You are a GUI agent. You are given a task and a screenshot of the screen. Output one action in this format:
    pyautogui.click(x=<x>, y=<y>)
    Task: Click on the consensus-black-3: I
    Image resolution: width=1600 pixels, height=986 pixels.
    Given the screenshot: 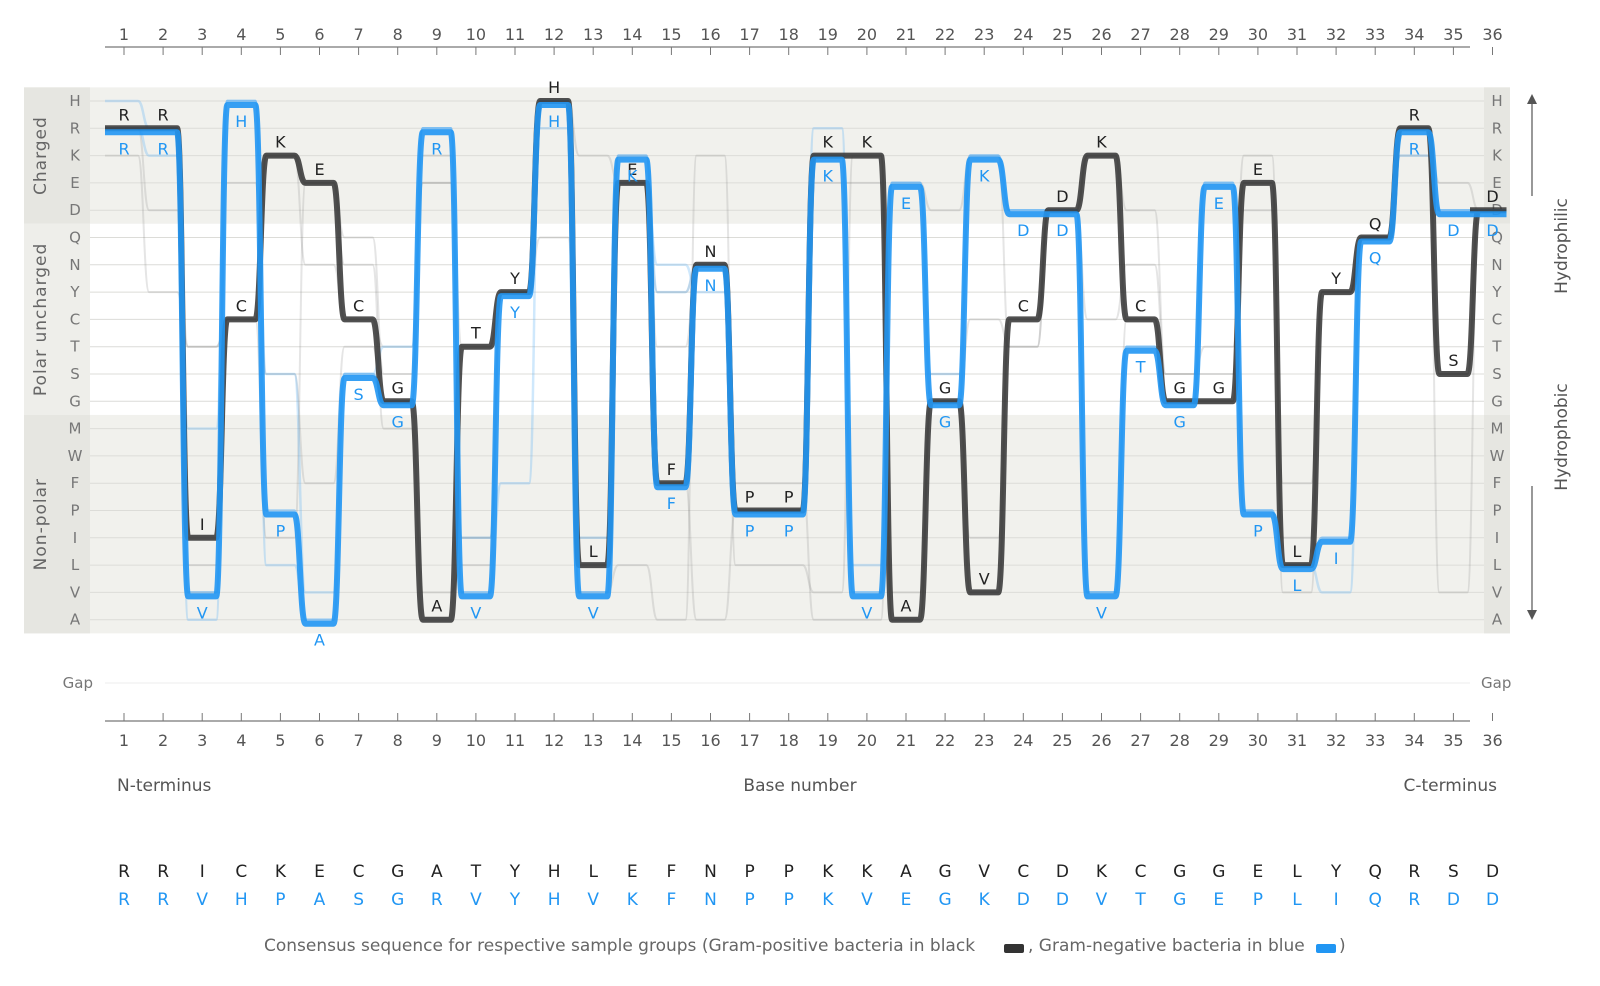 What is the action you would take?
    pyautogui.click(x=202, y=872)
    